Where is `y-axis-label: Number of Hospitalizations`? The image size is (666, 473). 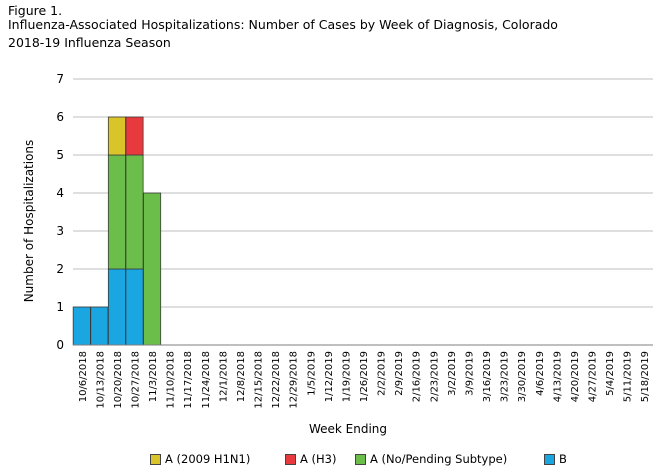
y-axis-label: Number of Hospitalizations is located at coordinates (29, 221).